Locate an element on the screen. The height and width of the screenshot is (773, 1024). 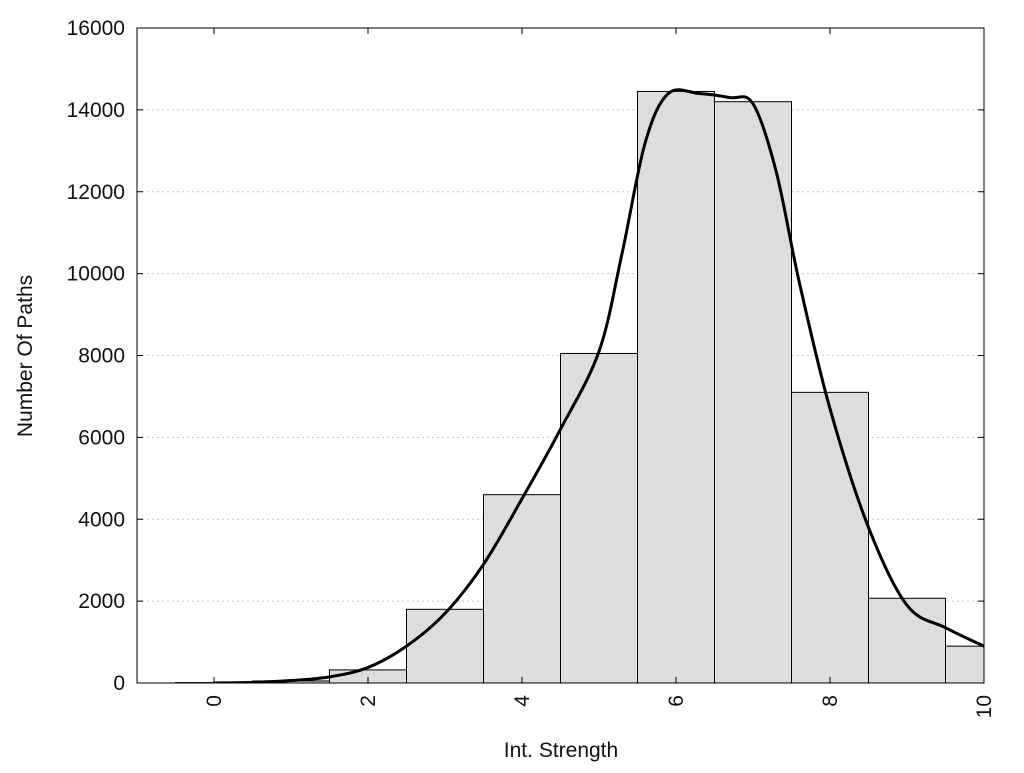
x-axis-title: Int. Strength is located at coordinates (561, 750).